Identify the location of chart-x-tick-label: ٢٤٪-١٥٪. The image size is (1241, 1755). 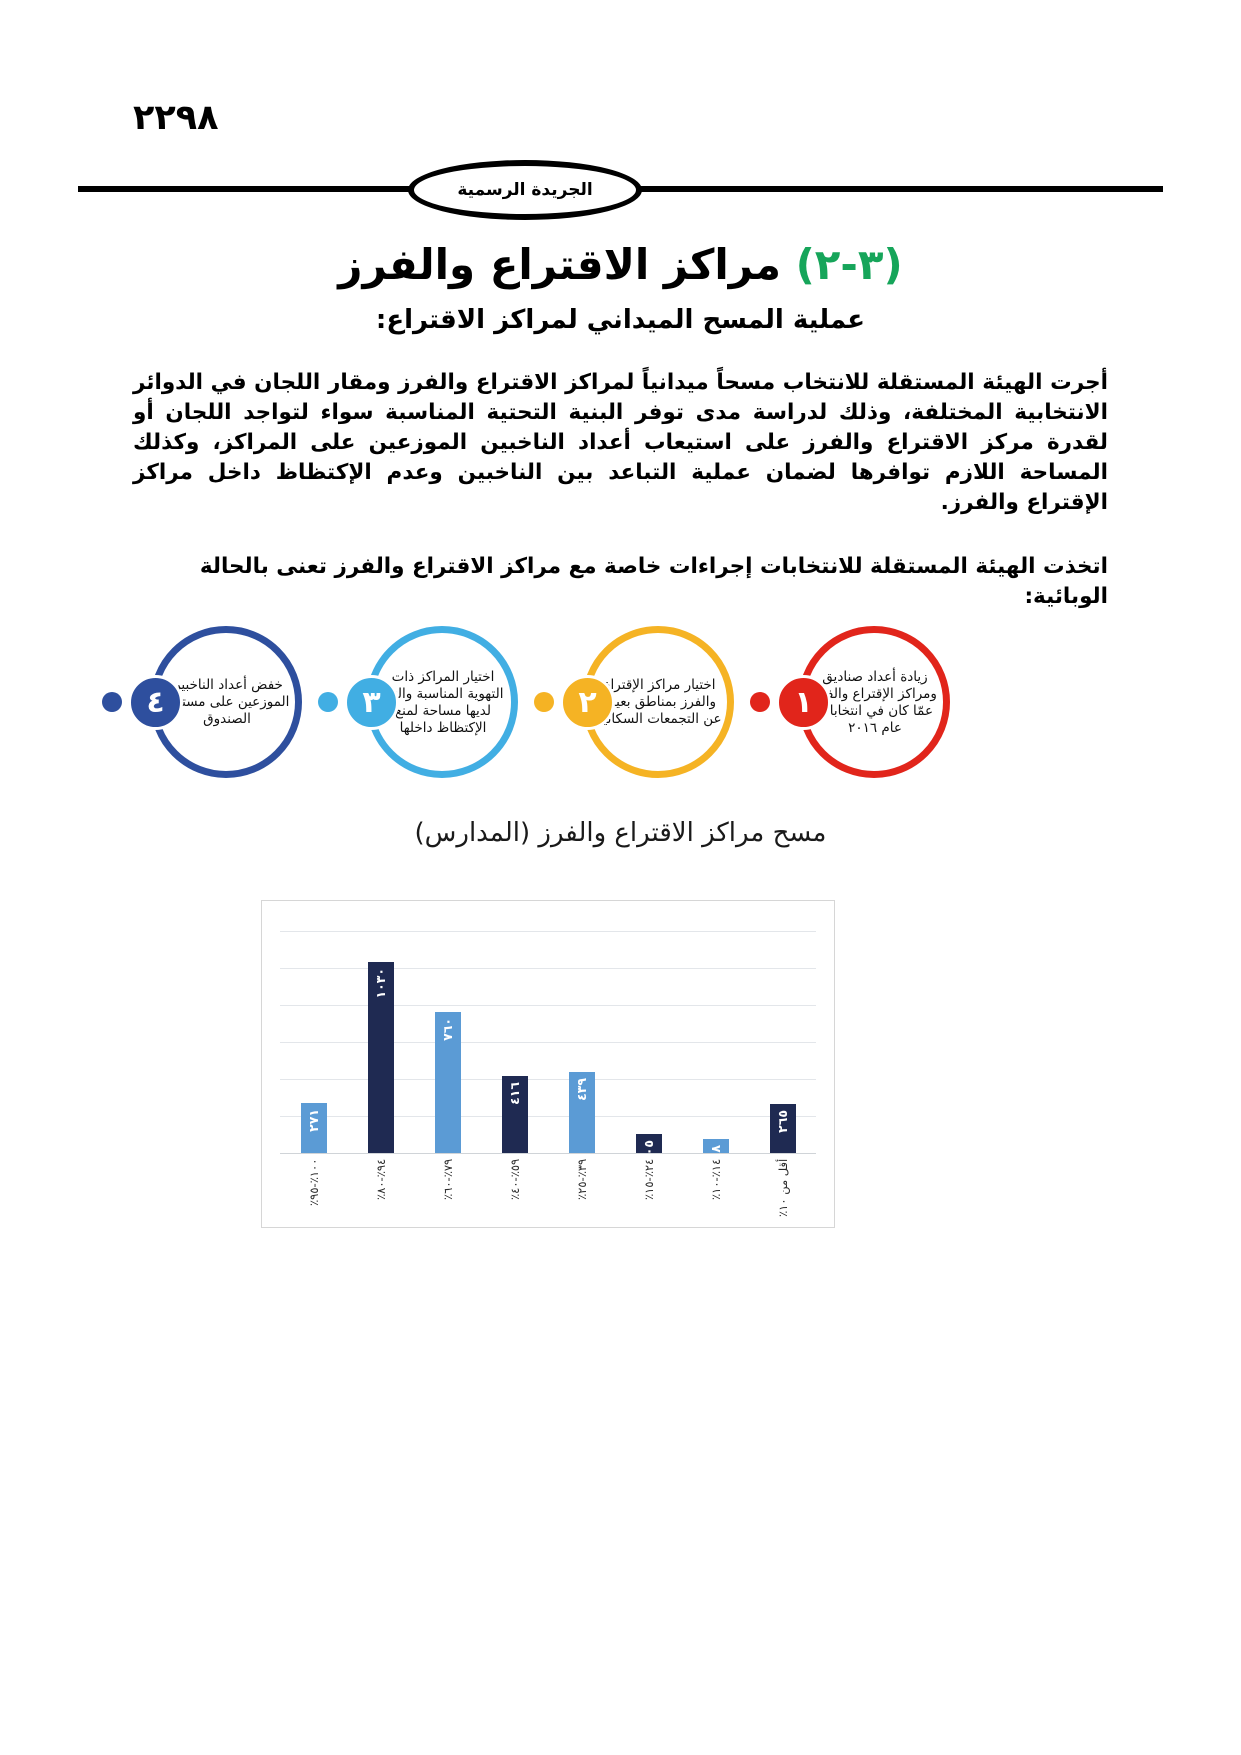
(648, 1180).